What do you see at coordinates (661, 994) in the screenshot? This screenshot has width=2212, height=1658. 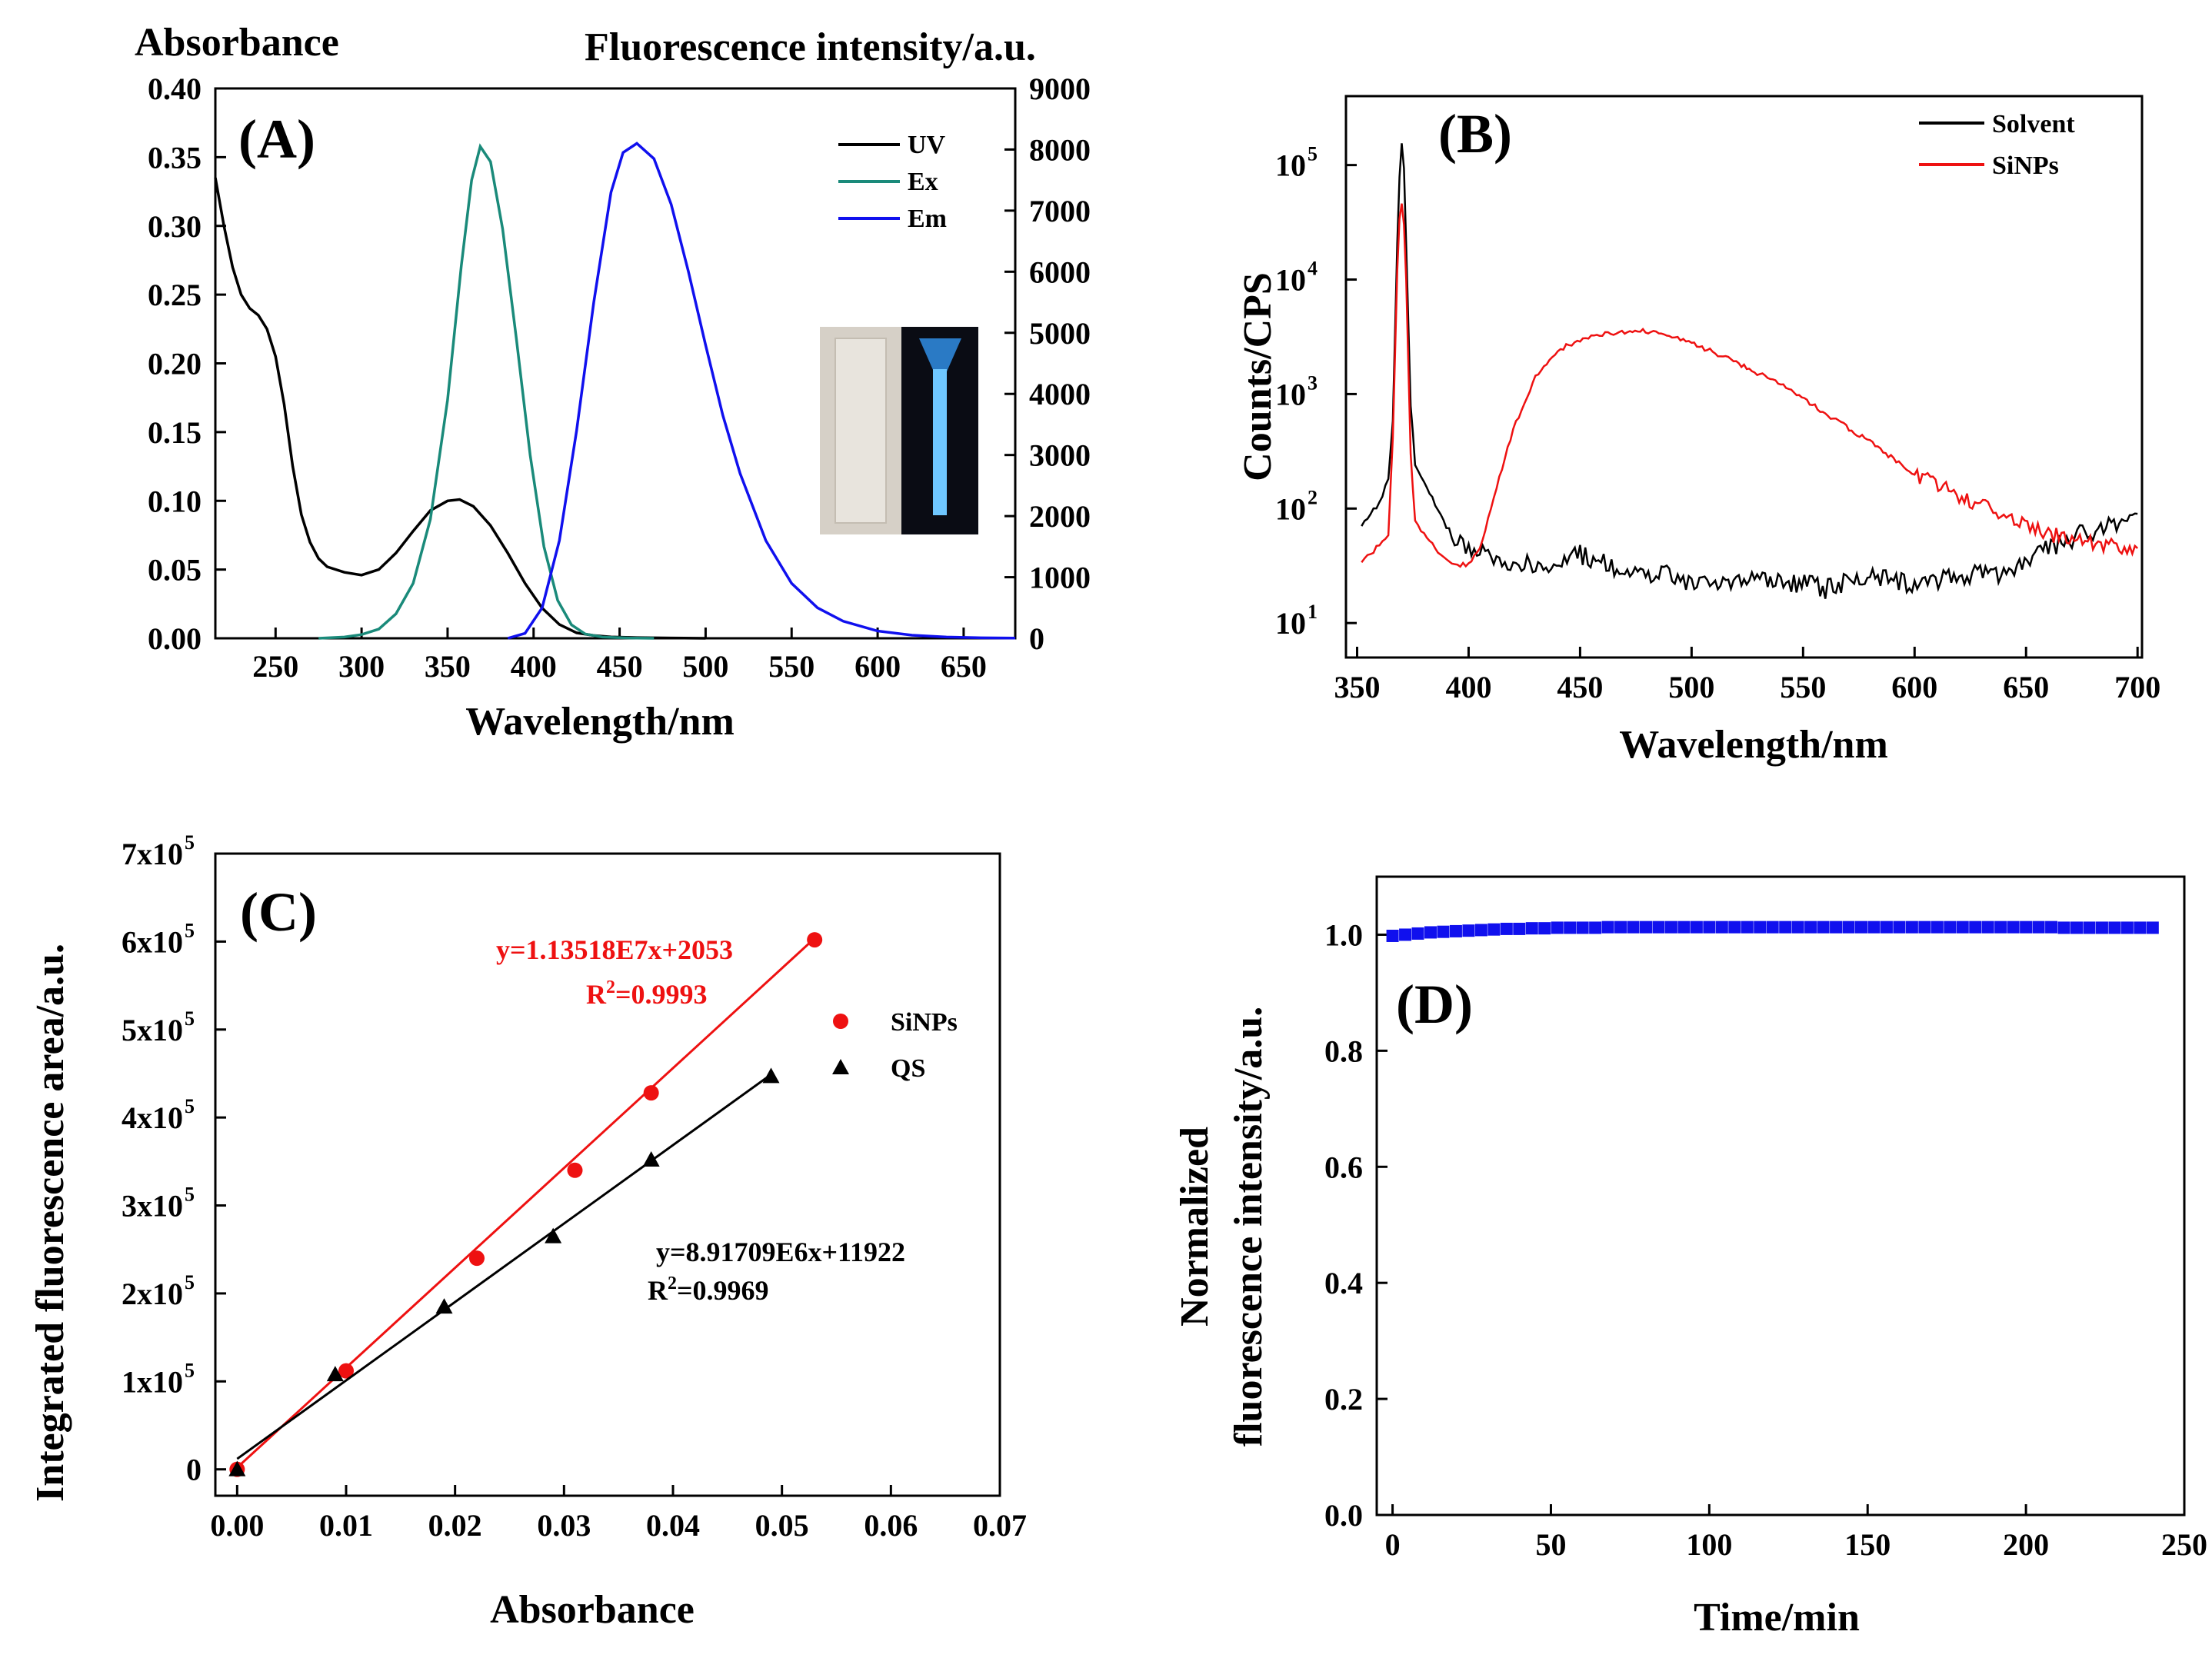 I see `sinps-r2-post: =0.9993` at bounding box center [661, 994].